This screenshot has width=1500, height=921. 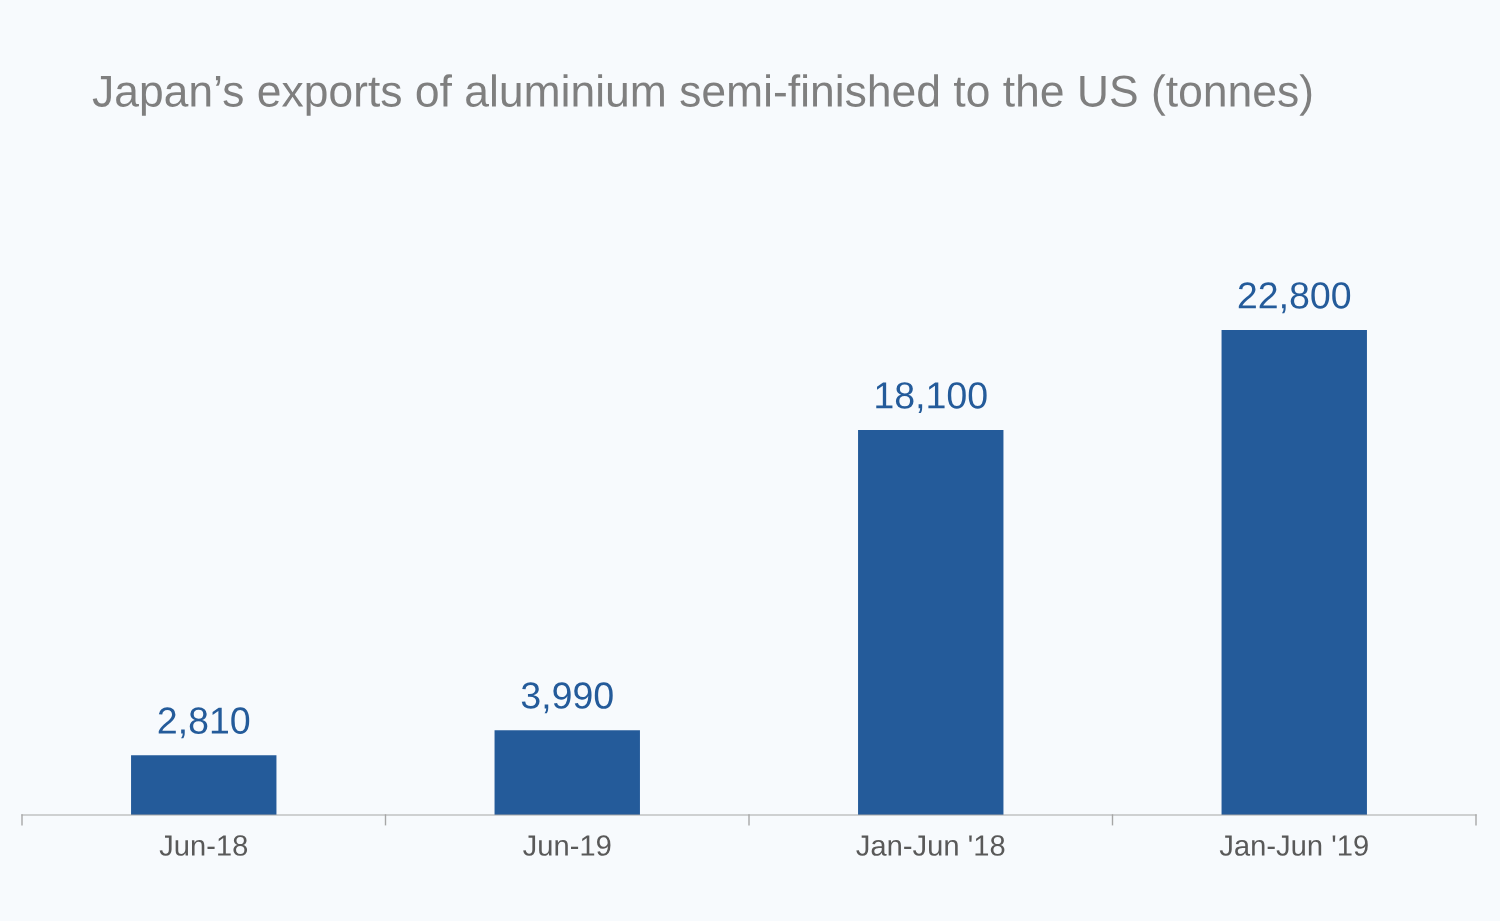 I want to click on x-tick-label: Jun-19, so click(x=567, y=845).